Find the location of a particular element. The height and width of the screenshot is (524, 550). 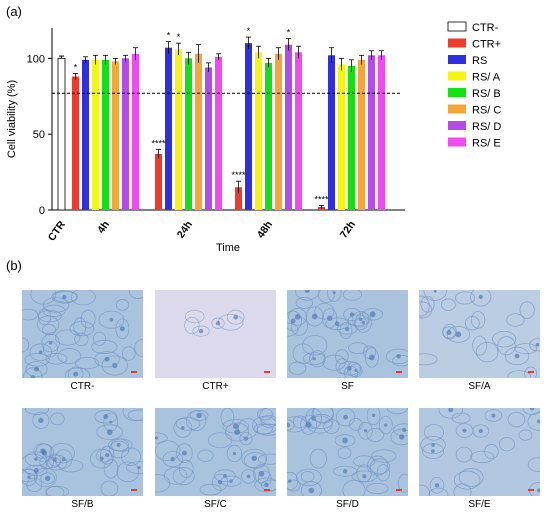

micrograph-caption: SF/A is located at coordinates (479, 386).